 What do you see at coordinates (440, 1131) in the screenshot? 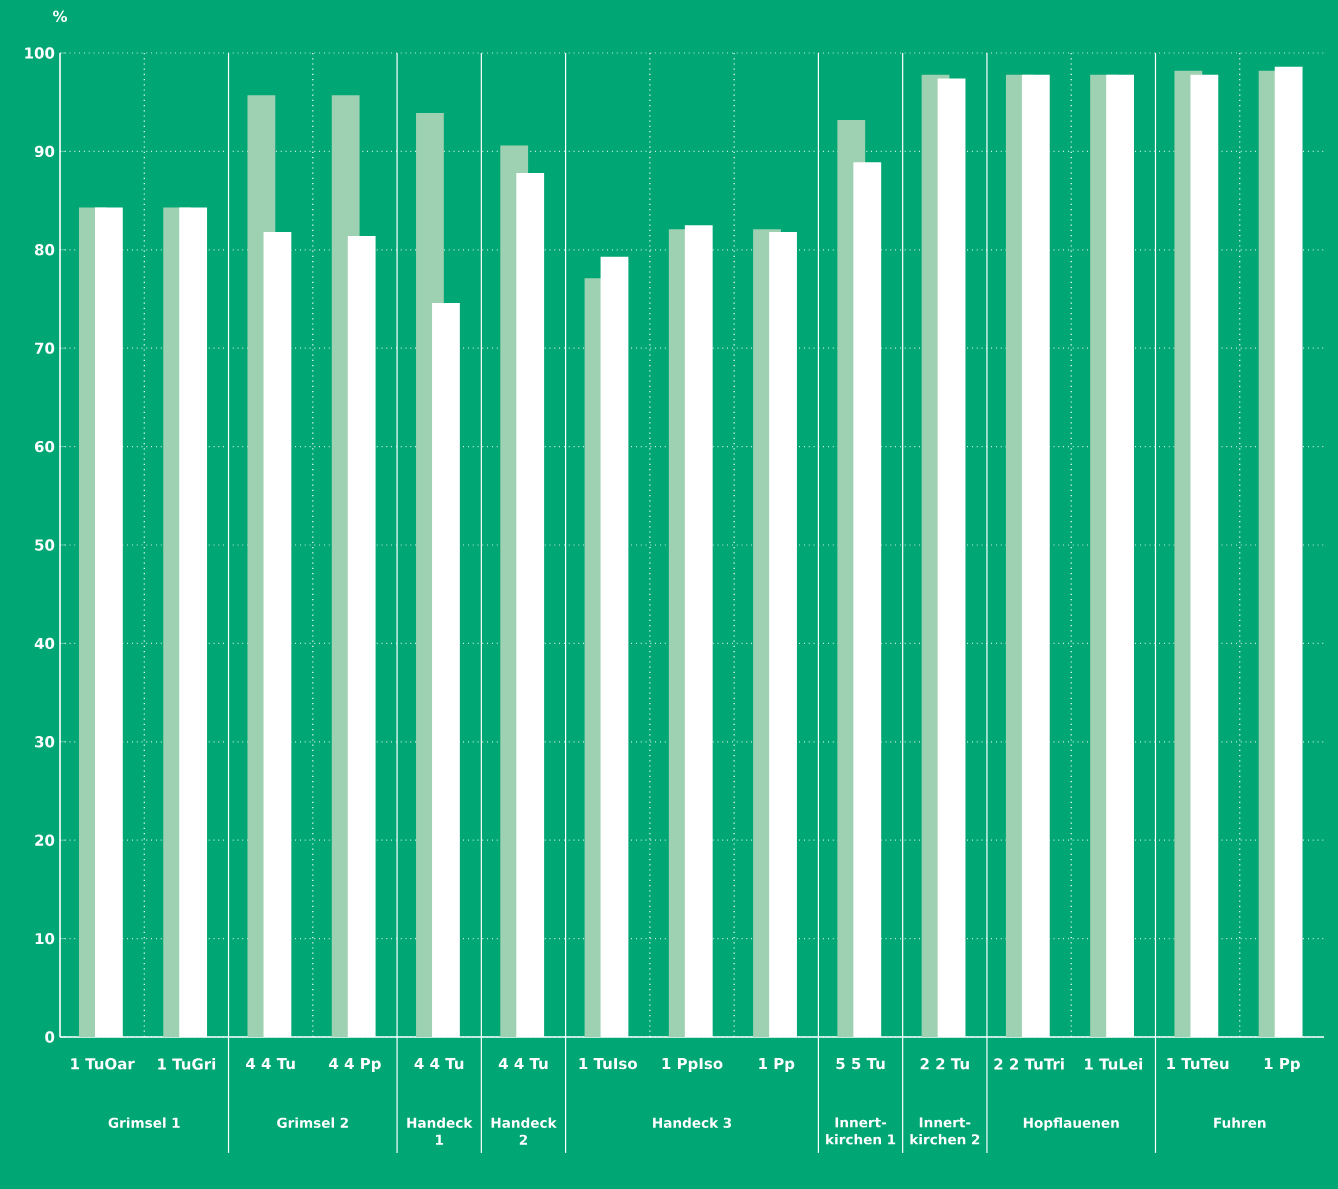
I see `text: Handeck 1` at bounding box center [440, 1131].